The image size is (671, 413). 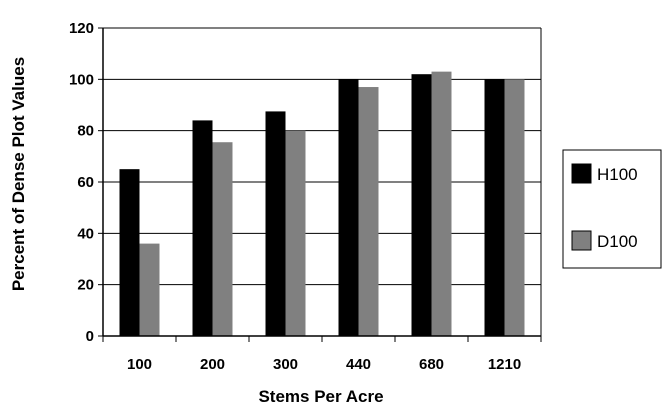 What do you see at coordinates (324, 364) in the screenshot?
I see `x-tick-labels: 100 200 300 440 680 1210` at bounding box center [324, 364].